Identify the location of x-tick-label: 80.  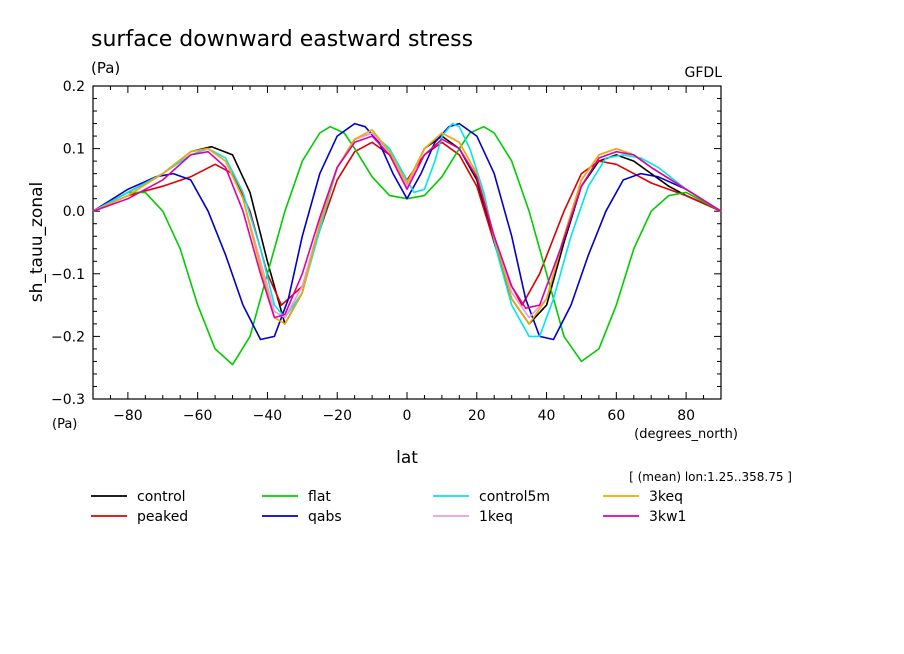
(686, 416).